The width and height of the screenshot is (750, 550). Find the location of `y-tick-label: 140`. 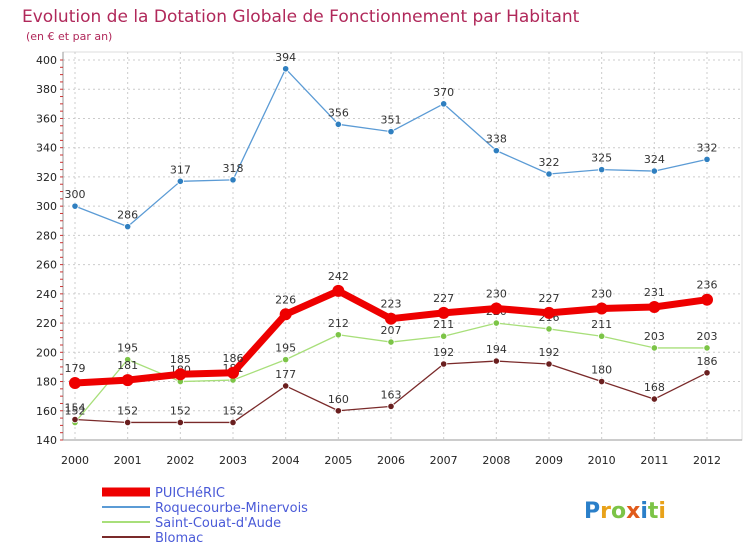

y-tick-label: 140 is located at coordinates (46, 440).